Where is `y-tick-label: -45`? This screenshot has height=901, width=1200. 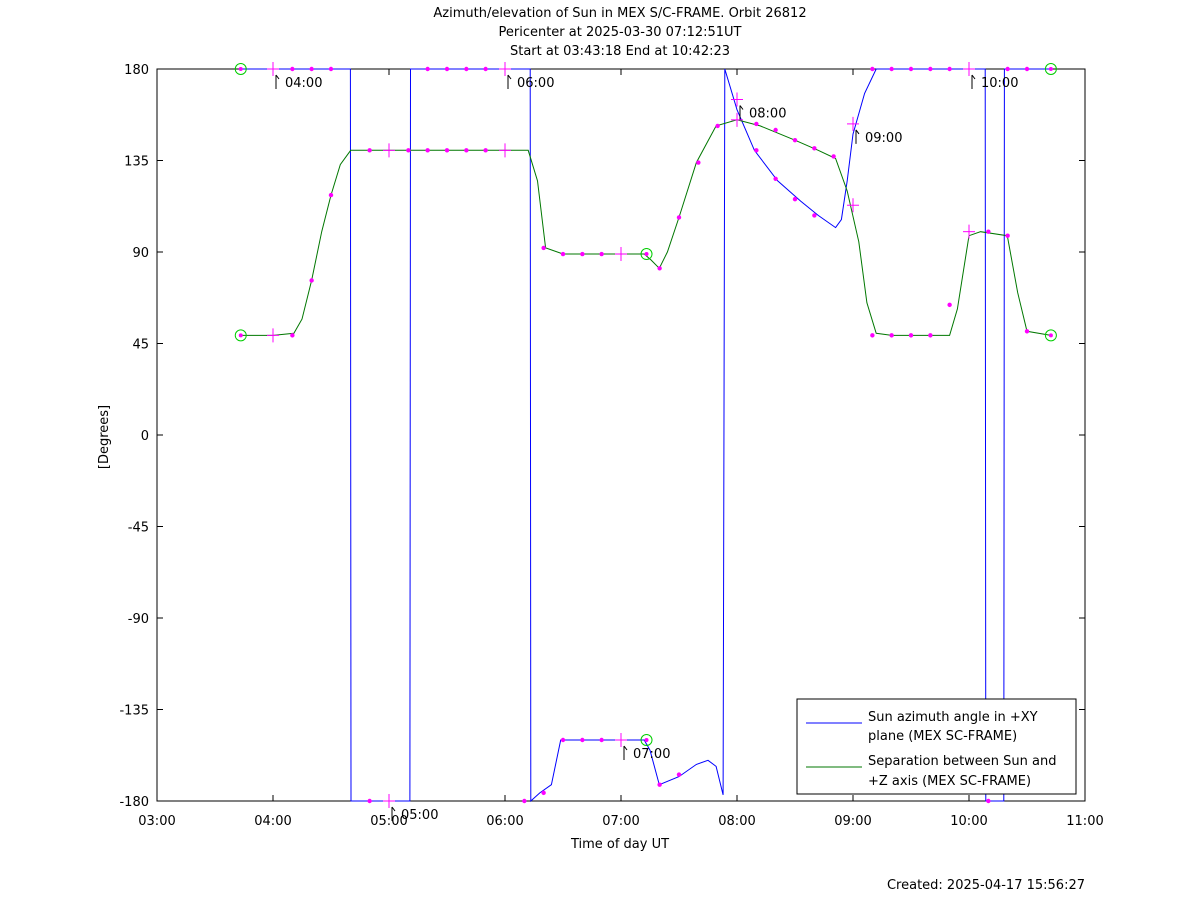 y-tick-label: -45 is located at coordinates (138, 528).